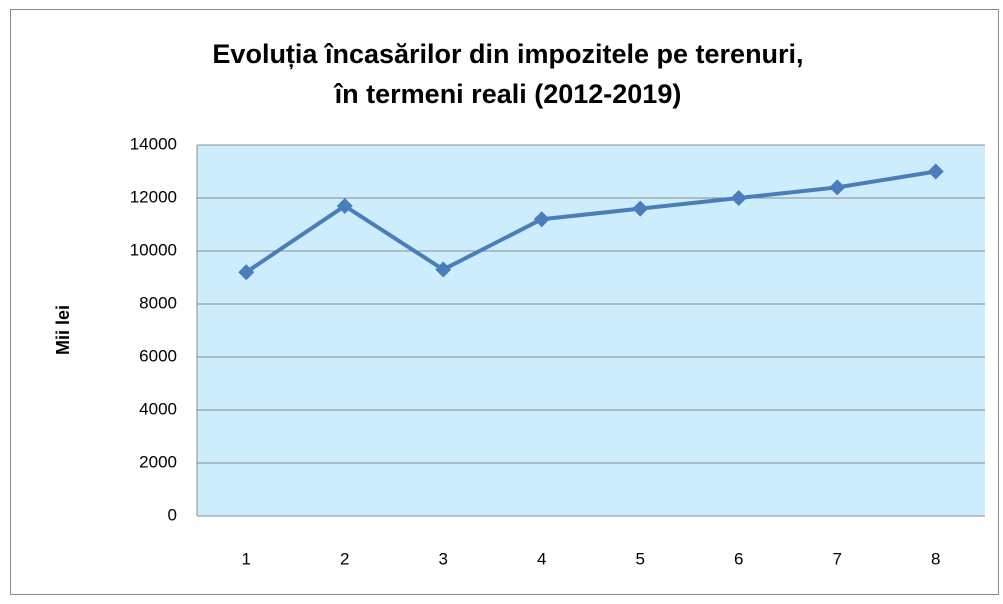  Describe the element at coordinates (172, 514) in the screenshot. I see `y-tick-label: 0` at that location.